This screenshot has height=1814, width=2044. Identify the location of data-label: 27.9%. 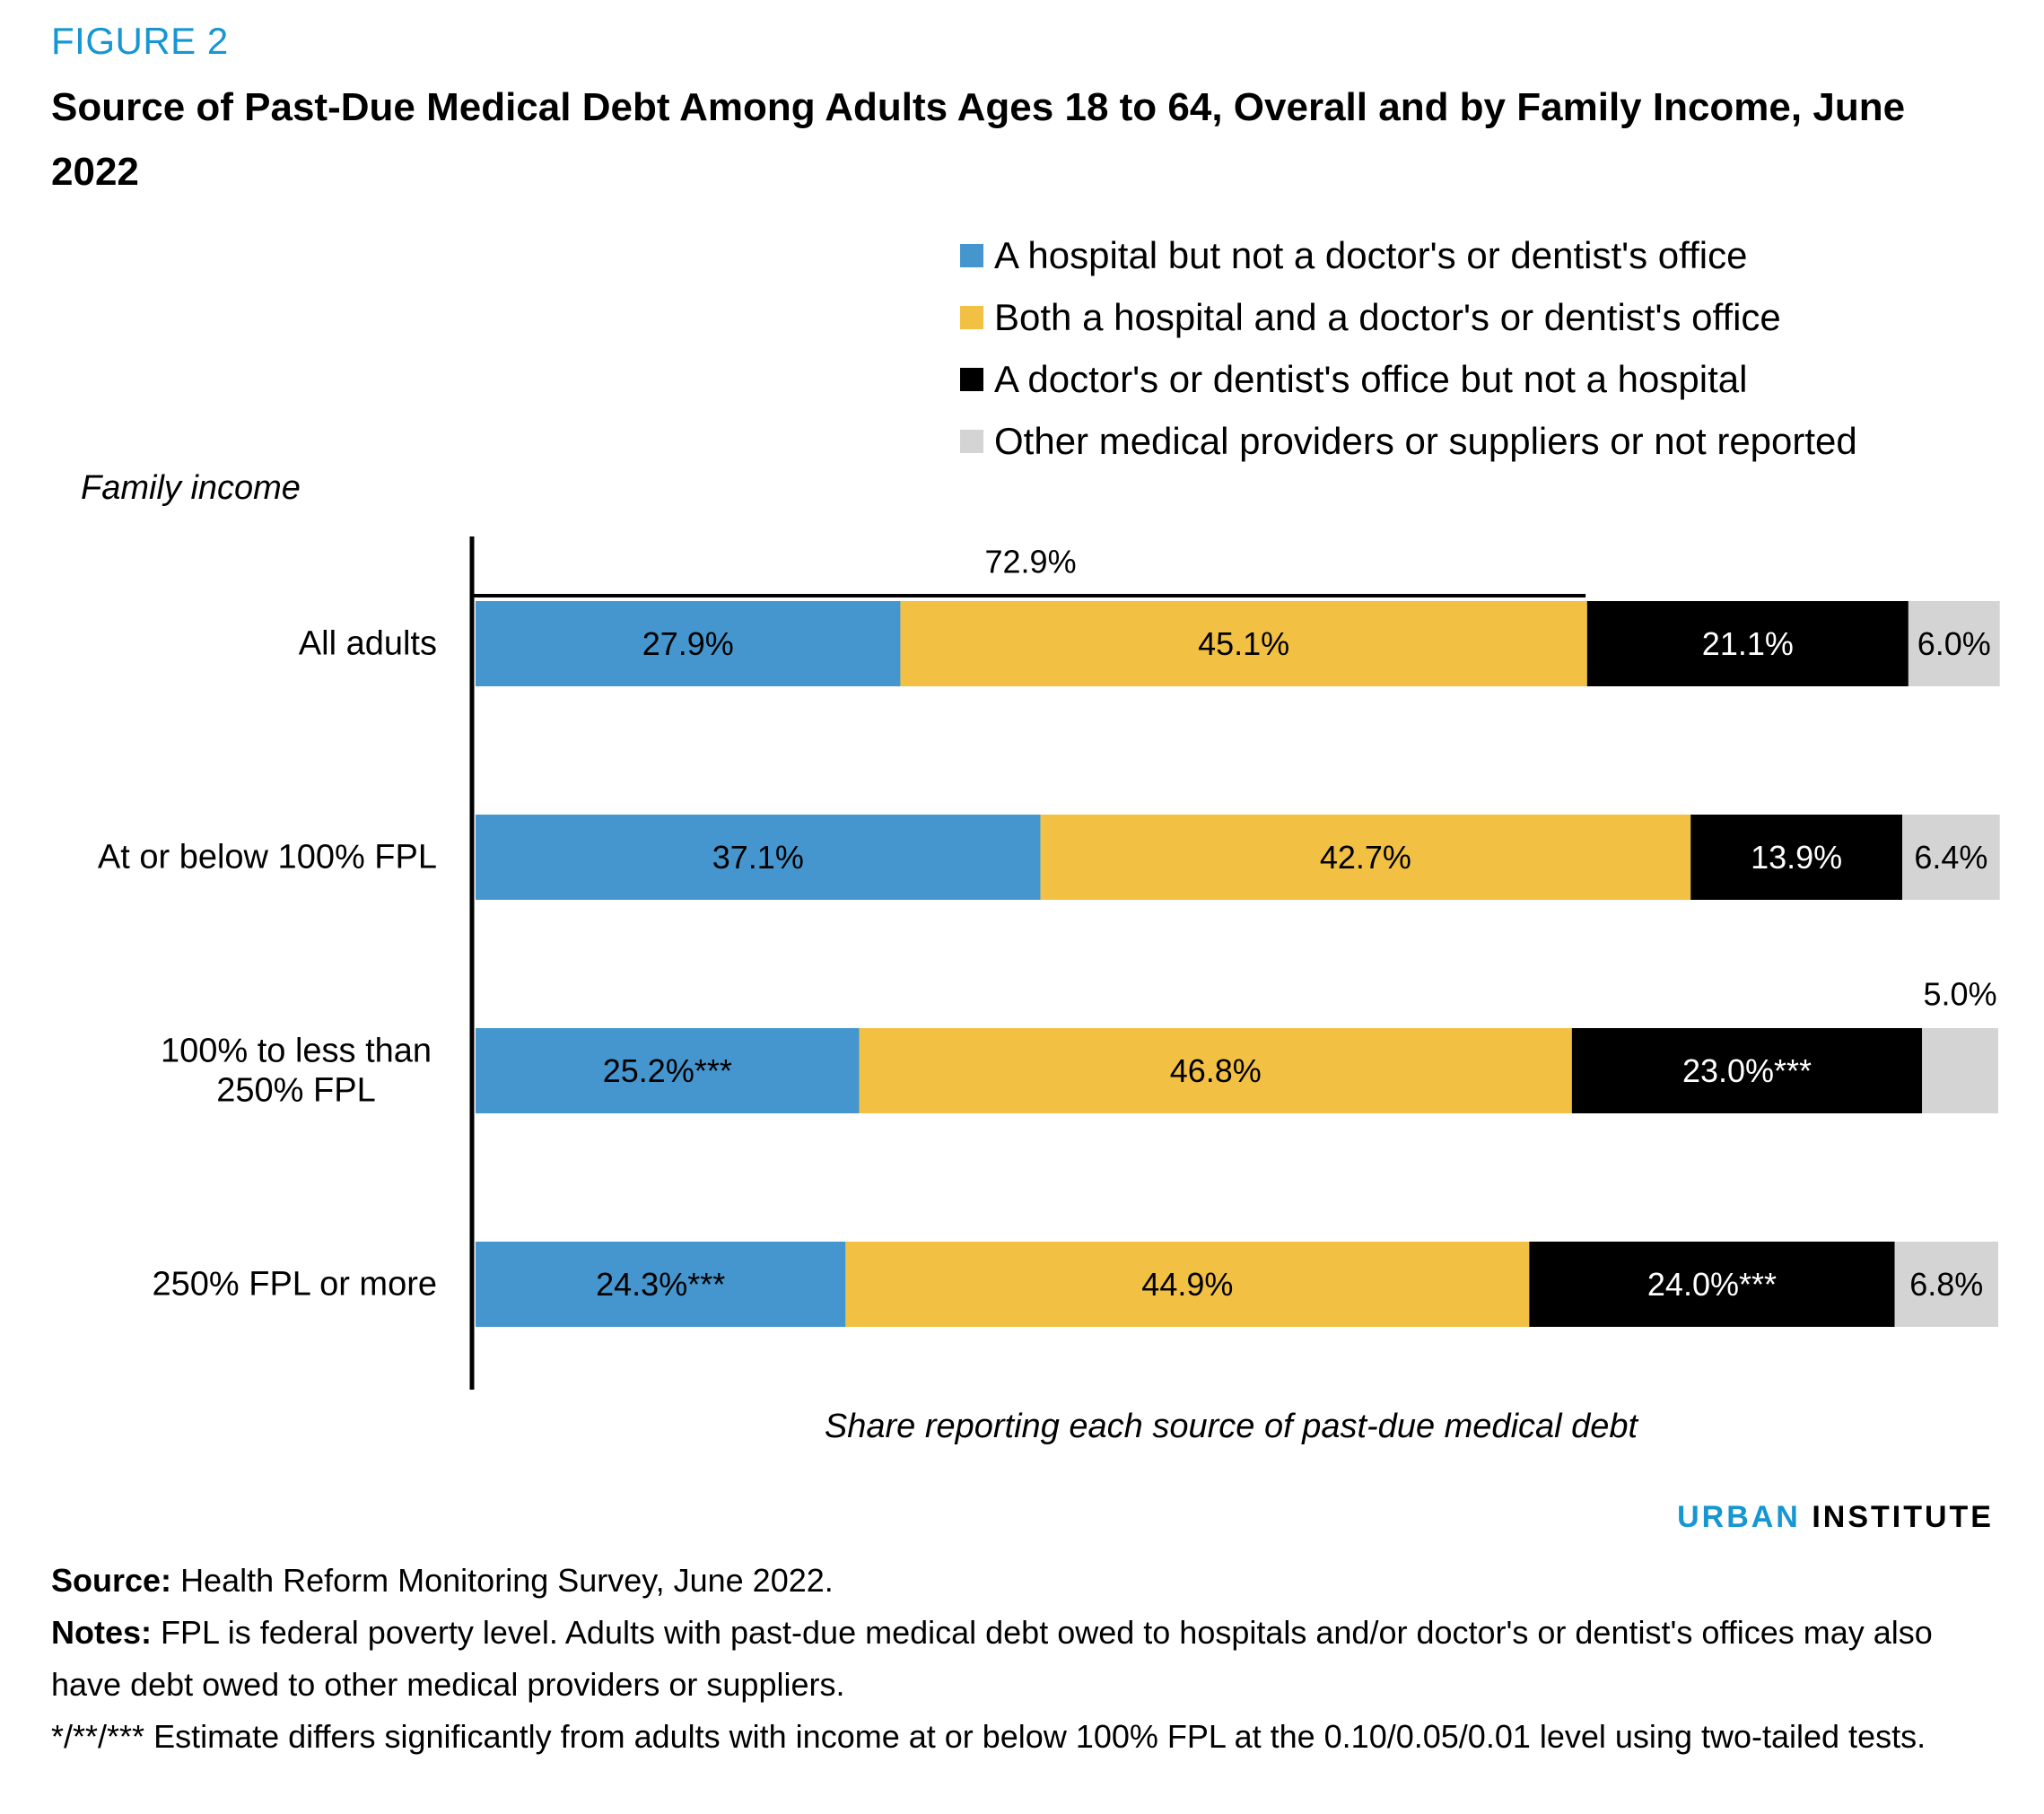
(688, 643).